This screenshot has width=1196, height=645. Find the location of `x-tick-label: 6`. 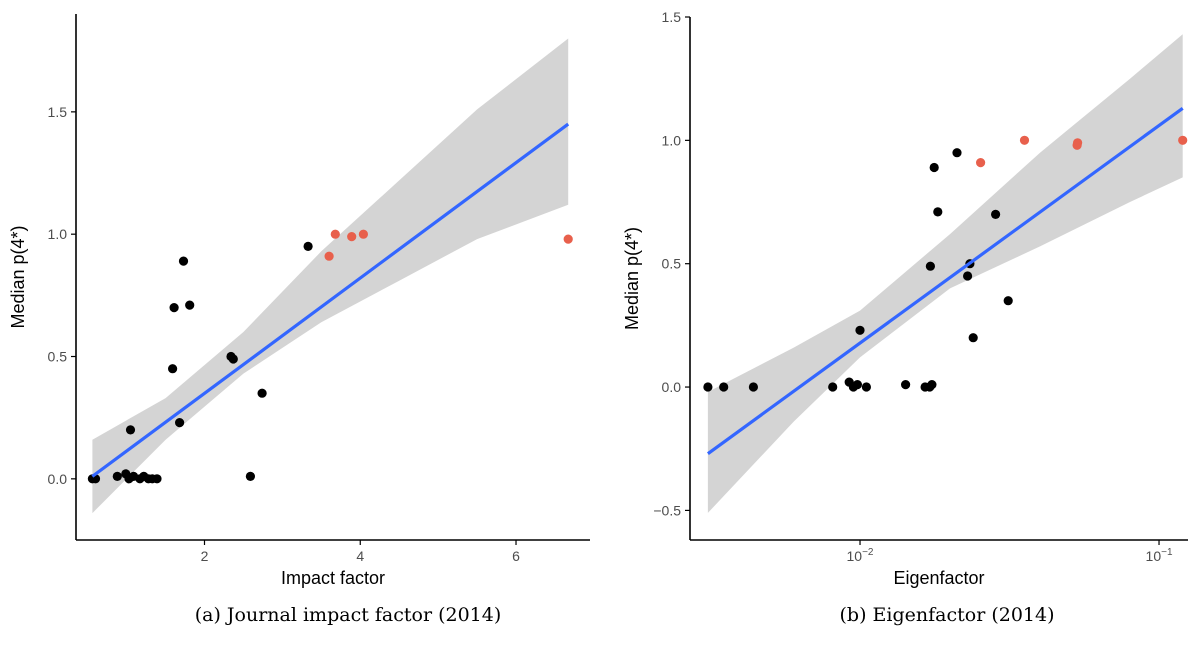

x-tick-label: 6 is located at coordinates (516, 556).